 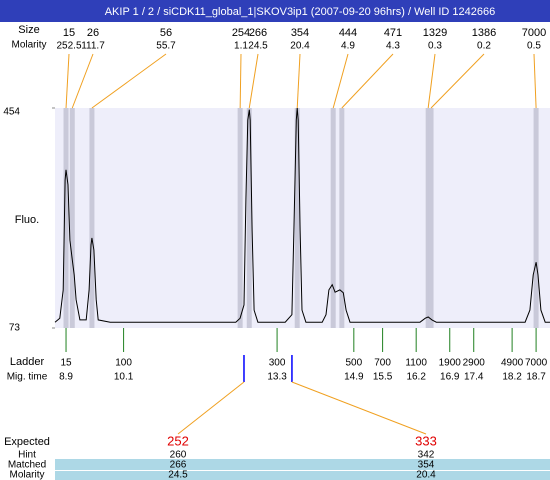 What do you see at coordinates (450, 377) in the screenshot?
I see `ladder-time: 16.9` at bounding box center [450, 377].